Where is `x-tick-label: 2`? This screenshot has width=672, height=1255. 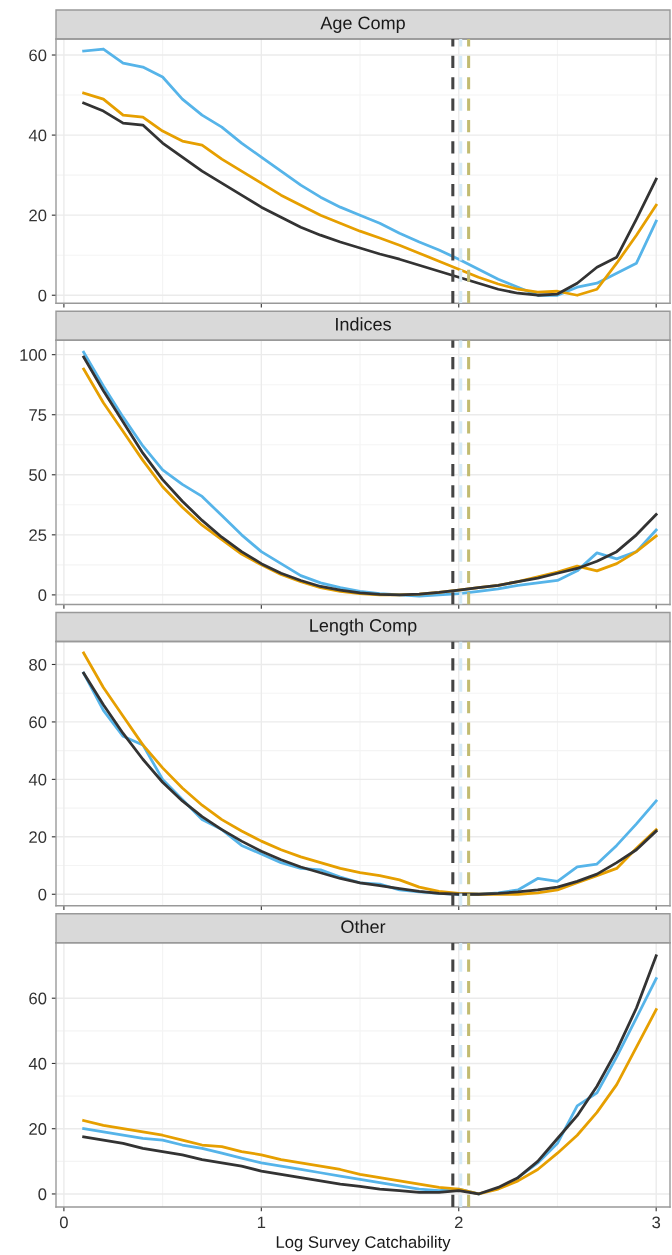
x-tick-label: 2 is located at coordinates (458, 1222).